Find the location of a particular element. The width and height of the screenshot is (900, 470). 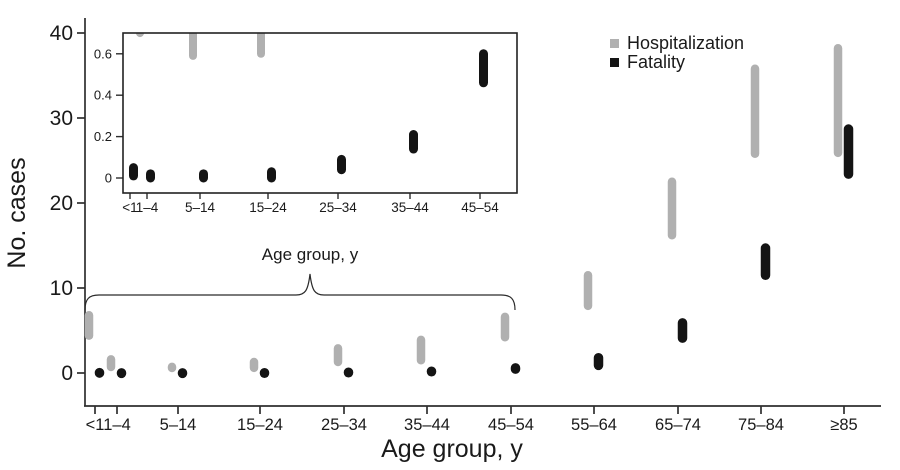

inset-plot-area is located at coordinates (308, 108).